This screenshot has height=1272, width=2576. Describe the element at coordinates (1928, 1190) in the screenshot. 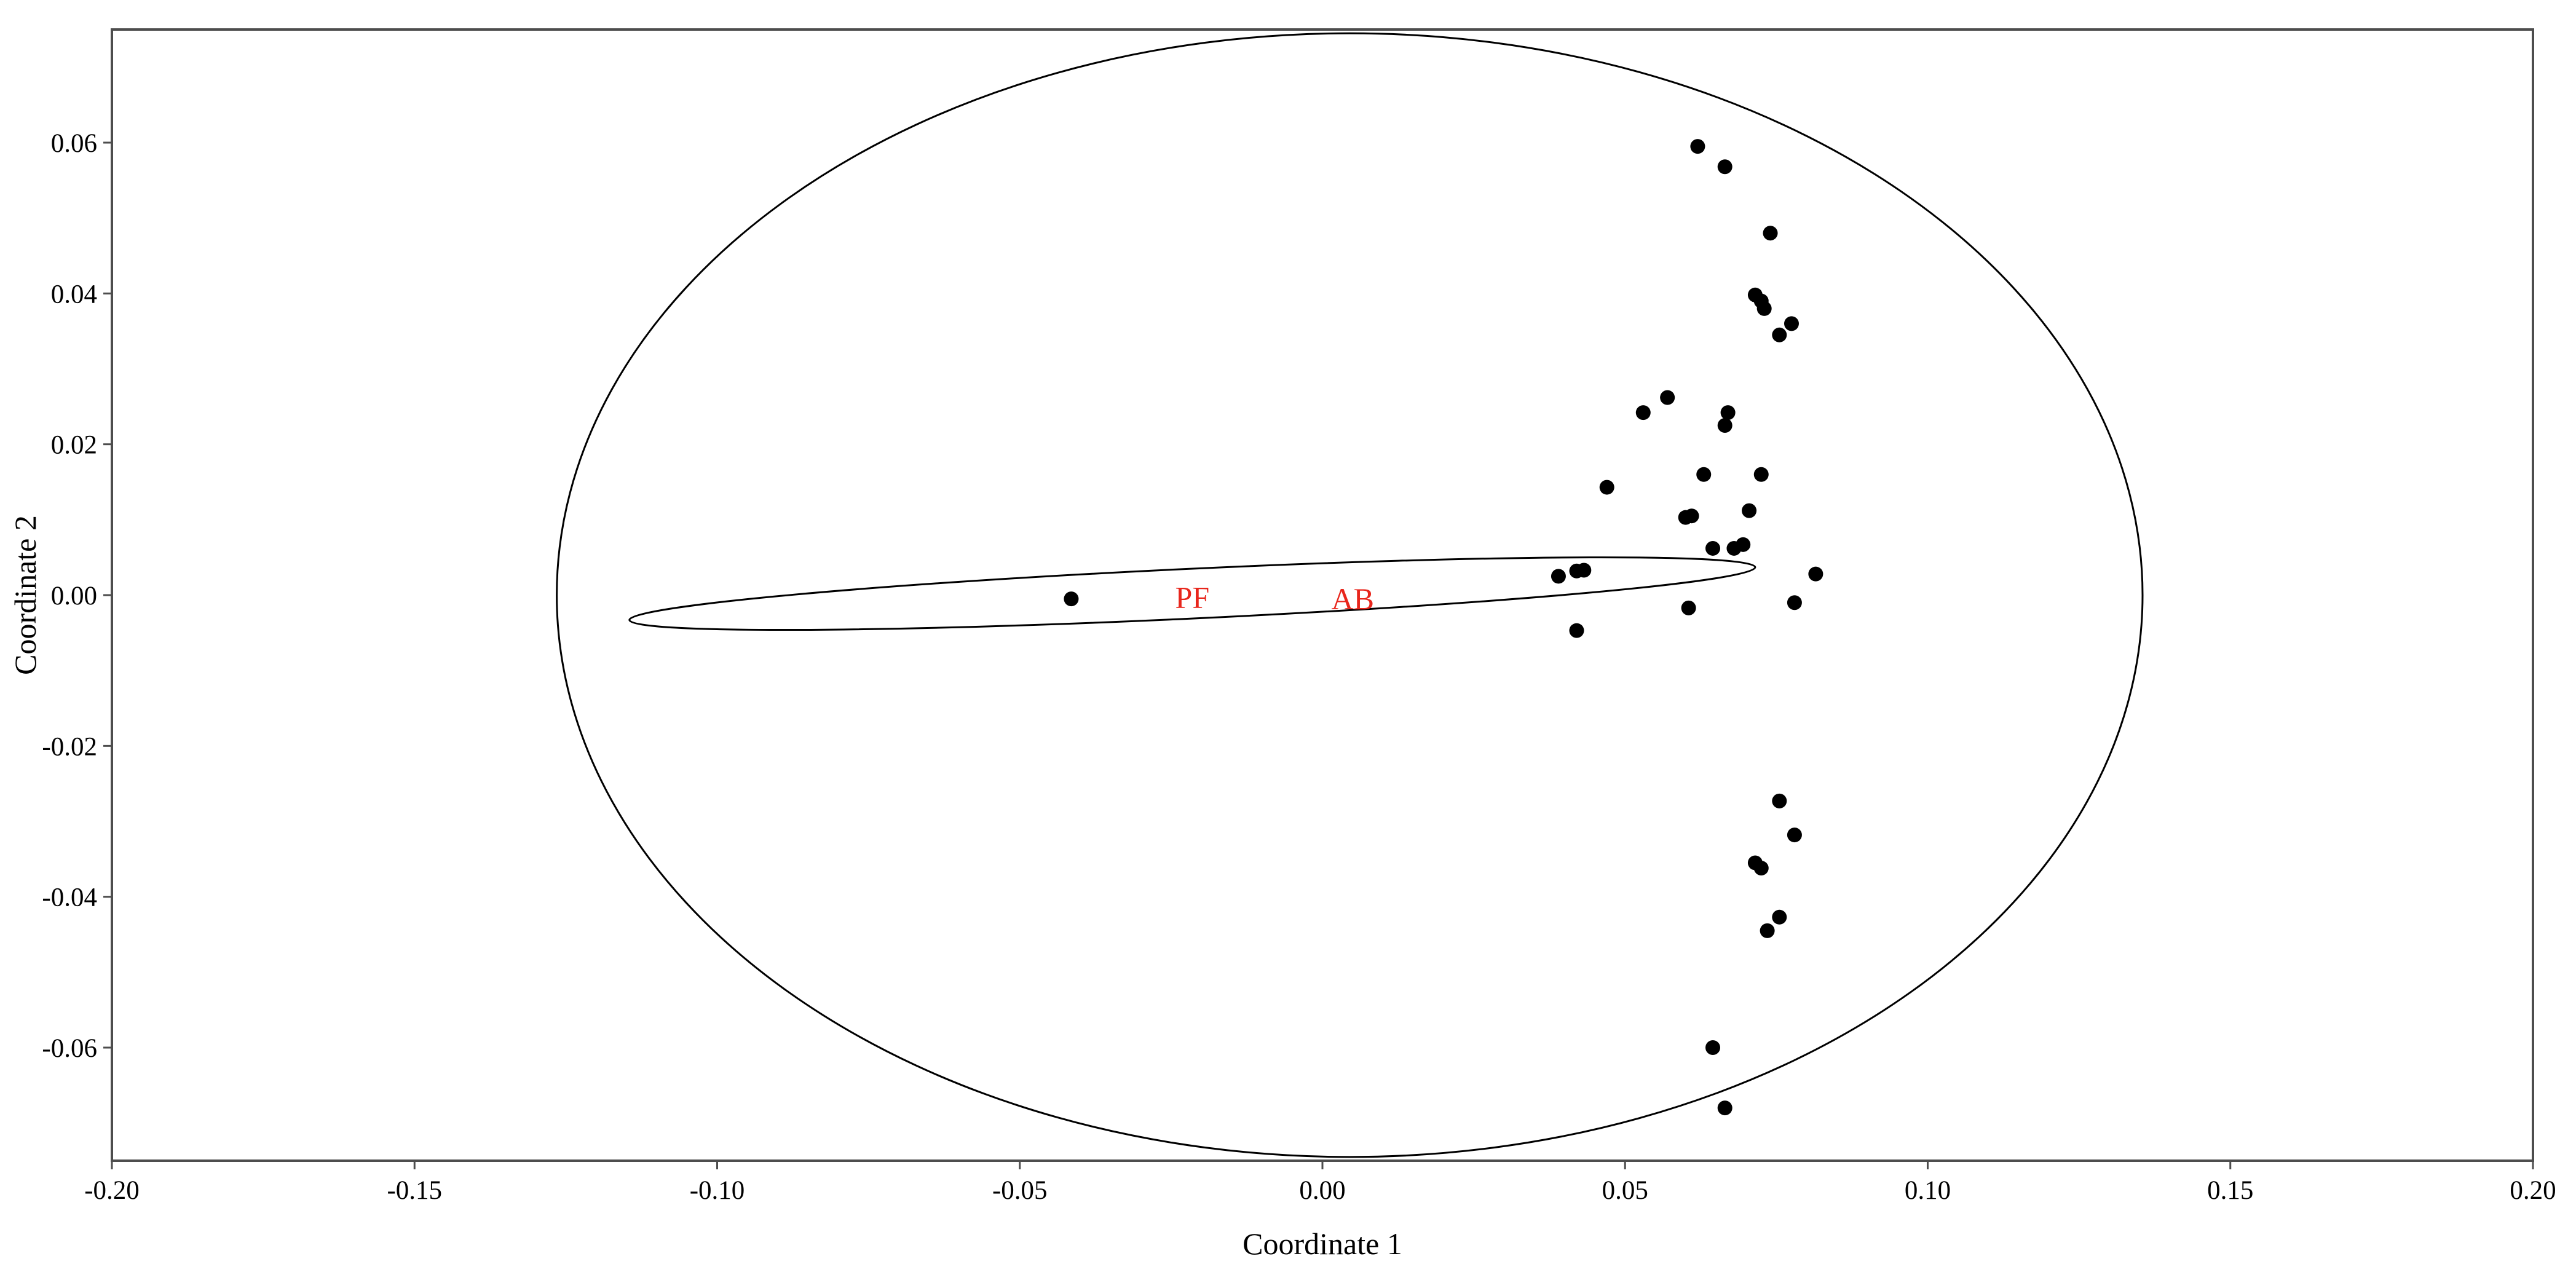

I see `x-tick-label: 0.10` at that location.